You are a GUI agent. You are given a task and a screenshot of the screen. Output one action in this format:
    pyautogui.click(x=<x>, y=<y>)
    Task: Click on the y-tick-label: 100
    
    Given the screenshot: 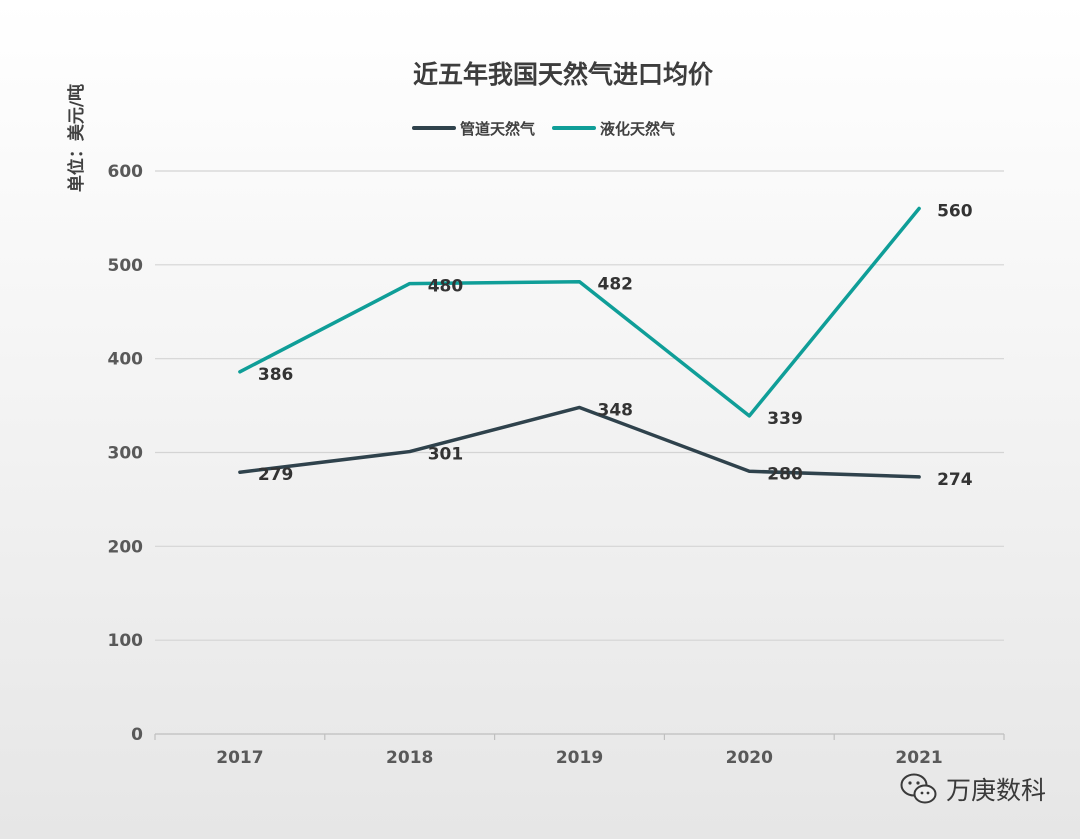 What is the action you would take?
    pyautogui.click(x=126, y=641)
    